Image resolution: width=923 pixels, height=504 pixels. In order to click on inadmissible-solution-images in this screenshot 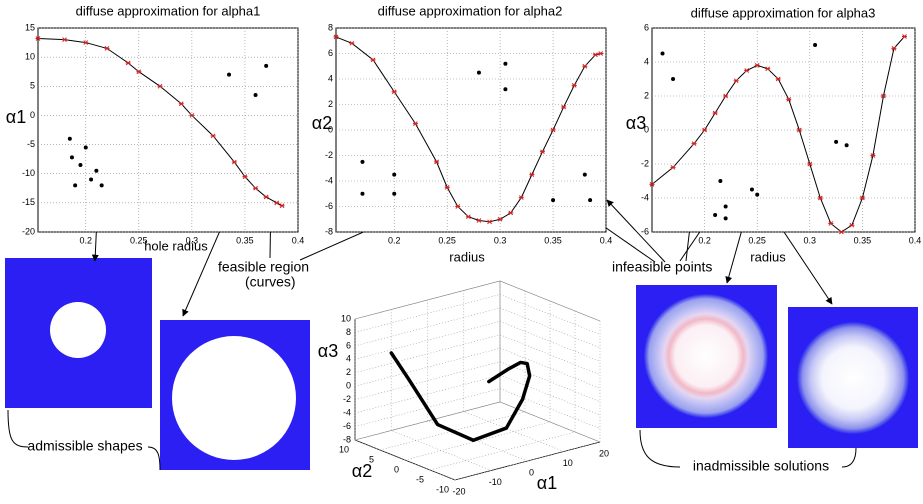, I will do `click(777, 366)`.